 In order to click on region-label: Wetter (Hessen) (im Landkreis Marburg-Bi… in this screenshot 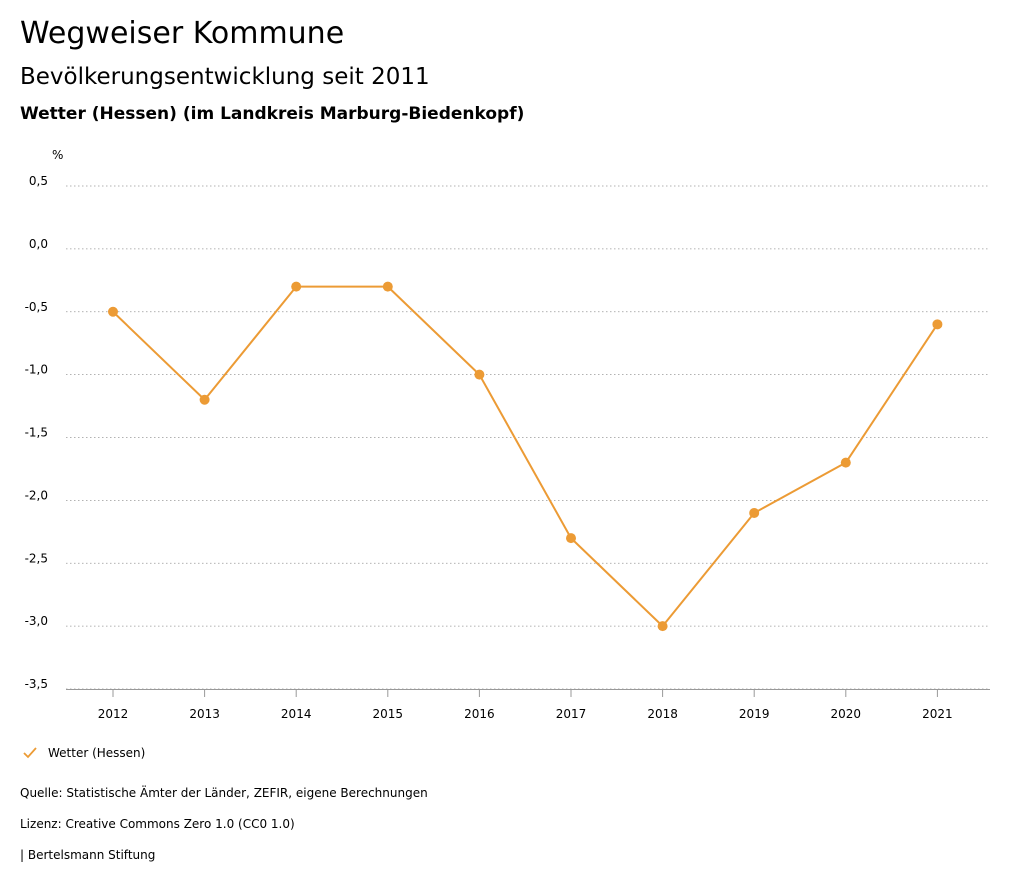, I will do `click(272, 114)`.